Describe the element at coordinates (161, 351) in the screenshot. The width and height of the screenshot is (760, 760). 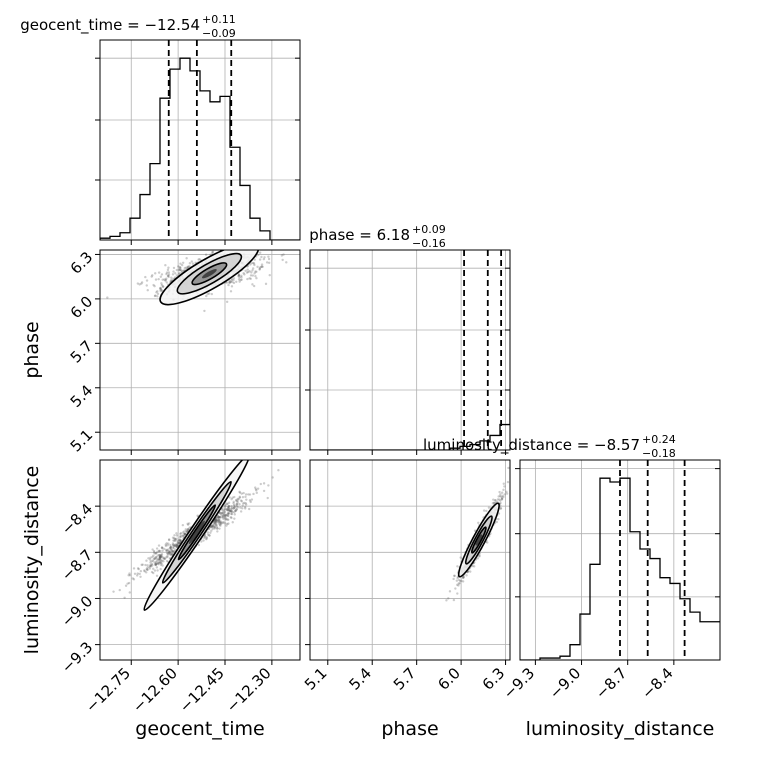
I see `panel-phase-vs-geocent_time: 5.1 5.4 5.7 6.0 6.3 phase` at that location.